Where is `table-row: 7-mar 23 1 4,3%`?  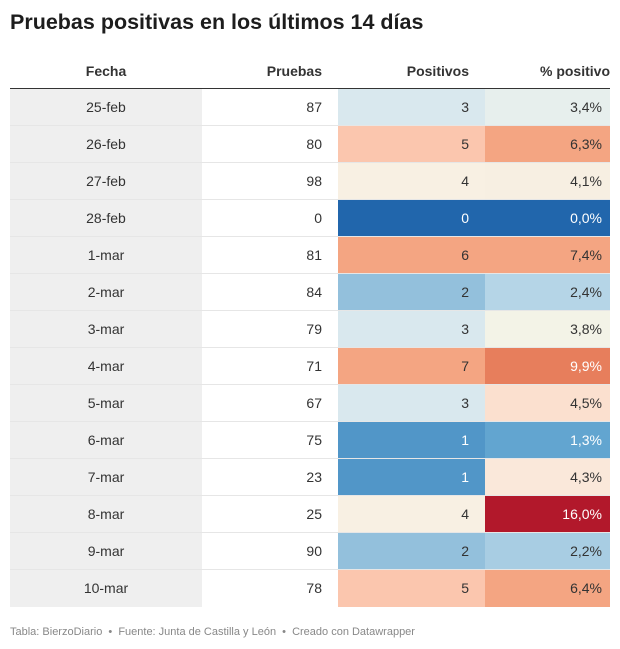
table-row: 7-mar 23 1 4,3% is located at coordinates (310, 477).